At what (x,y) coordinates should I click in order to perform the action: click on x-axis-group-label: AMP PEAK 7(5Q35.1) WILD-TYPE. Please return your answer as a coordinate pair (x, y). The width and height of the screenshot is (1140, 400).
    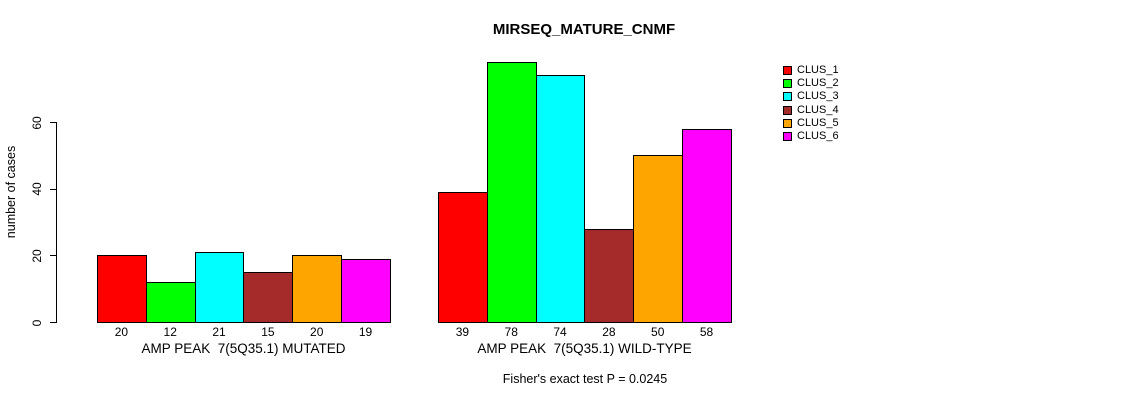
    Looking at the image, I should click on (584, 348).